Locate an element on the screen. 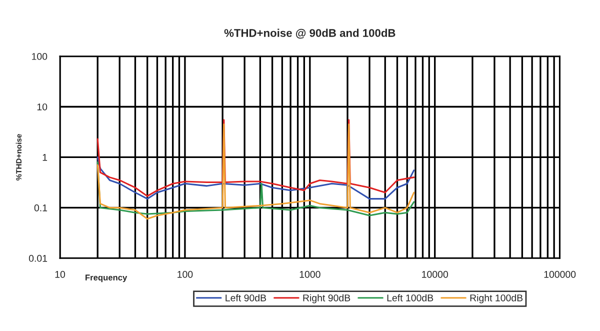 Image resolution: width=600 pixels, height=331 pixels. x-tick-label: 100 is located at coordinates (185, 274).